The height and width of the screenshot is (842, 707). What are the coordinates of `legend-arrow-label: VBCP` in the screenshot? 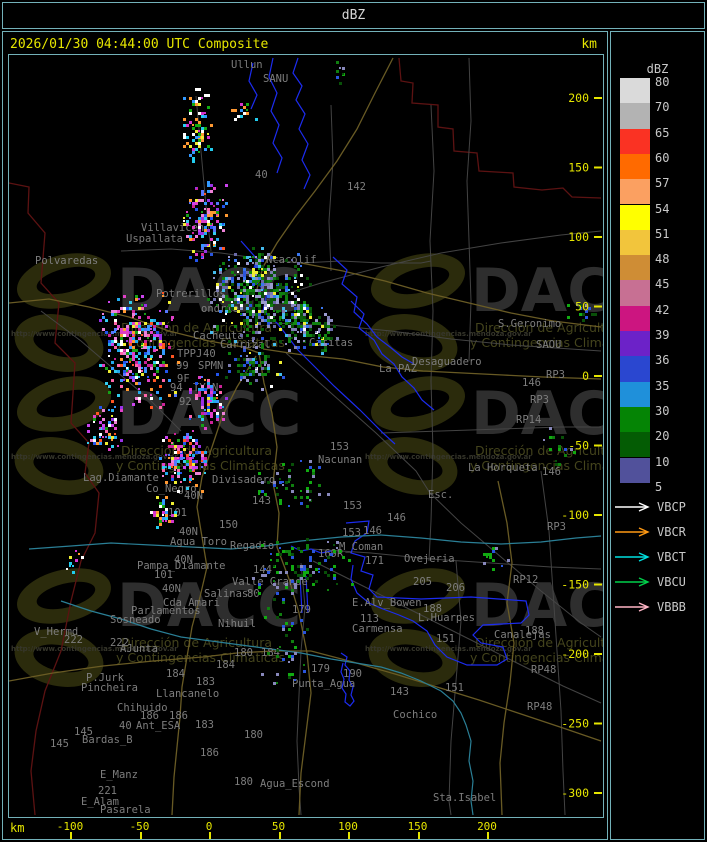 It's located at (671, 507).